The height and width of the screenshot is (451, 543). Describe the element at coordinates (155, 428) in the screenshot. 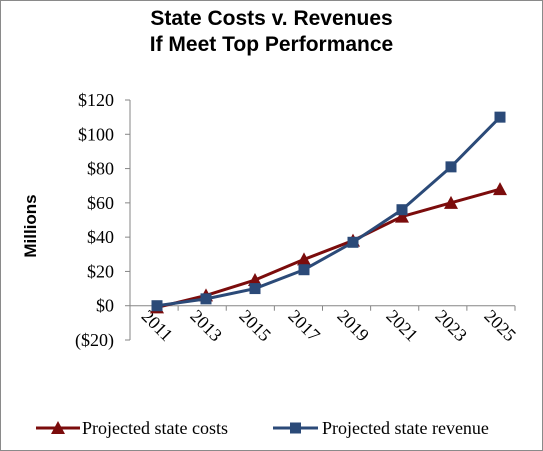

I see `legend-label-costs: Projected state costs` at that location.